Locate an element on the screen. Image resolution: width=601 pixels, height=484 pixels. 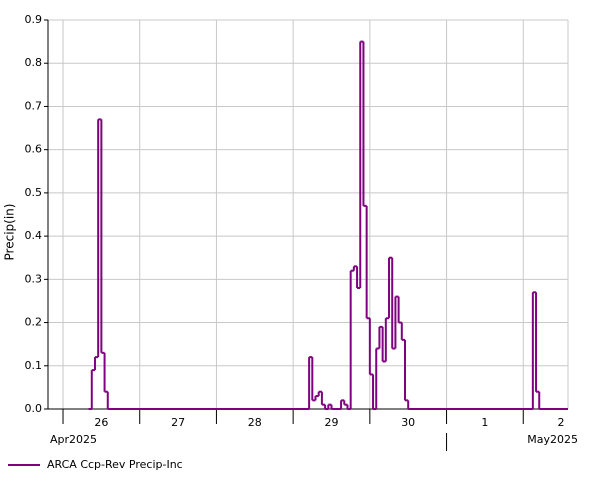
y-tick-label: 0.0 is located at coordinates (34, 408).